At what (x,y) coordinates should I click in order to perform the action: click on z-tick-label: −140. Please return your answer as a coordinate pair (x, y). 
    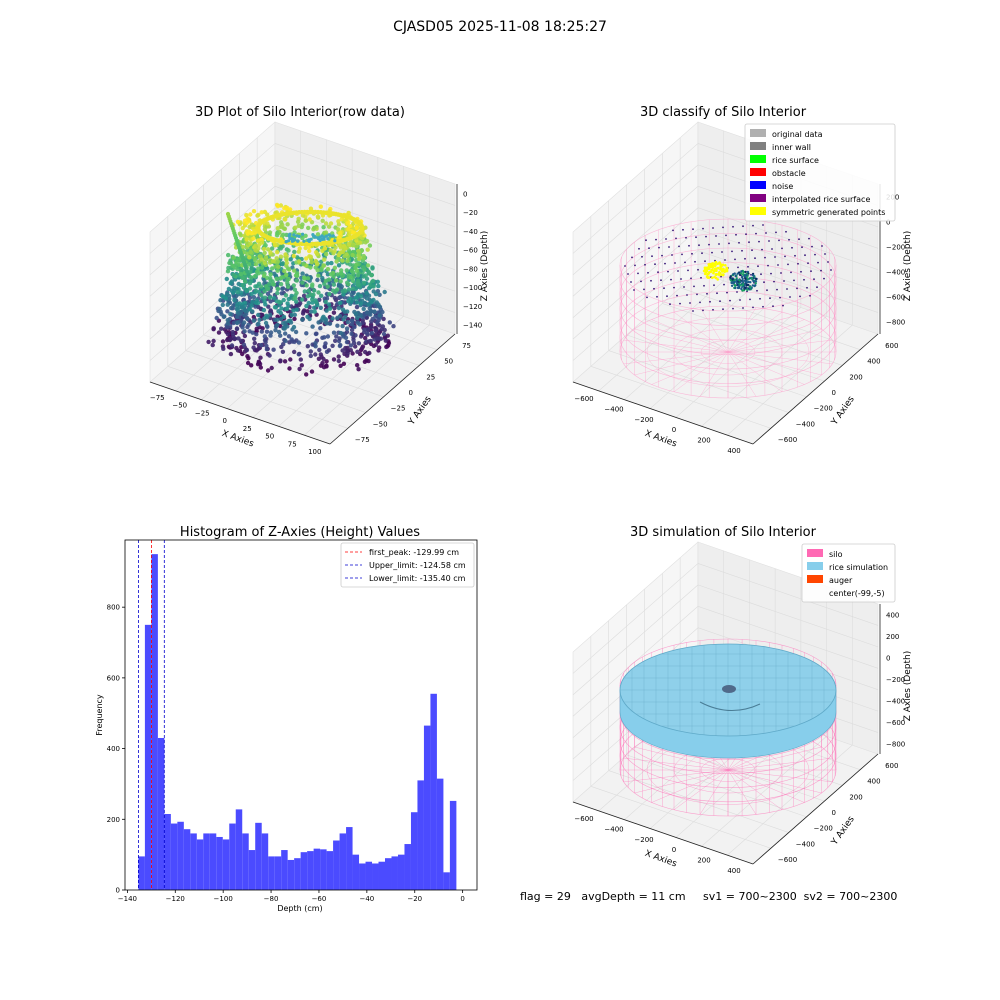
    Looking at the image, I should click on (472, 326).